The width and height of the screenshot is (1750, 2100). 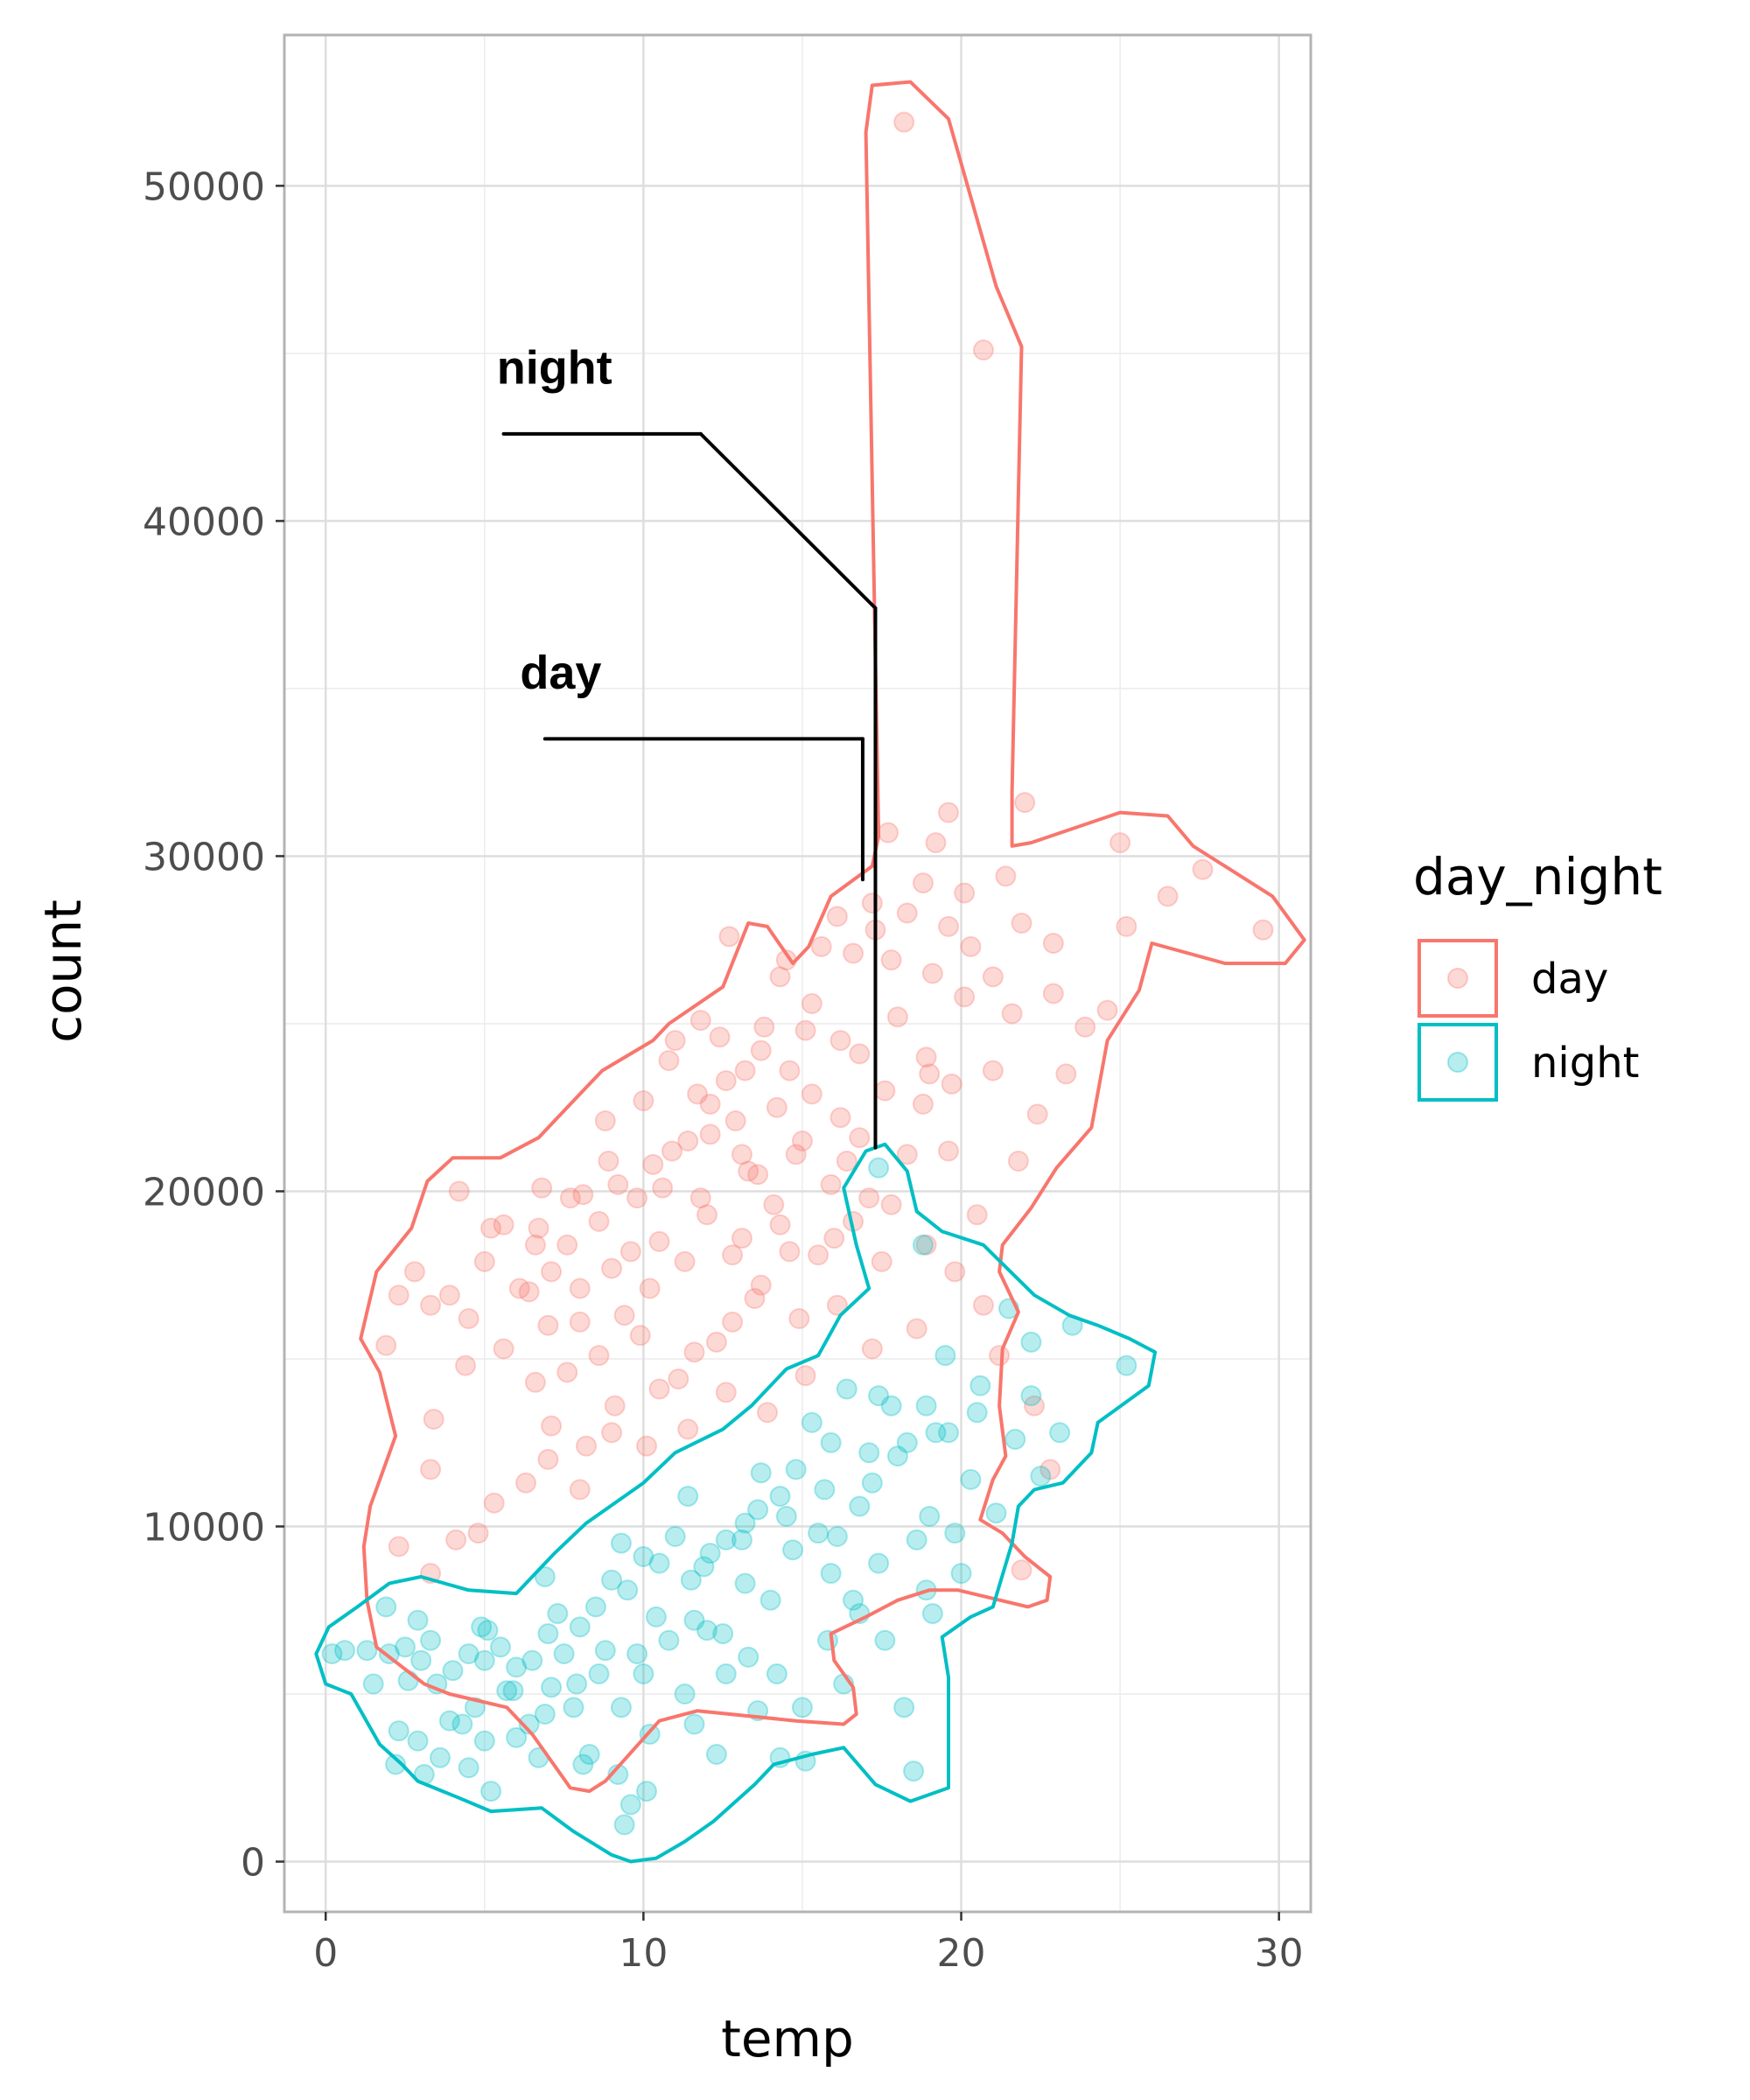 I want to click on legend-key-day, so click(x=1458, y=978).